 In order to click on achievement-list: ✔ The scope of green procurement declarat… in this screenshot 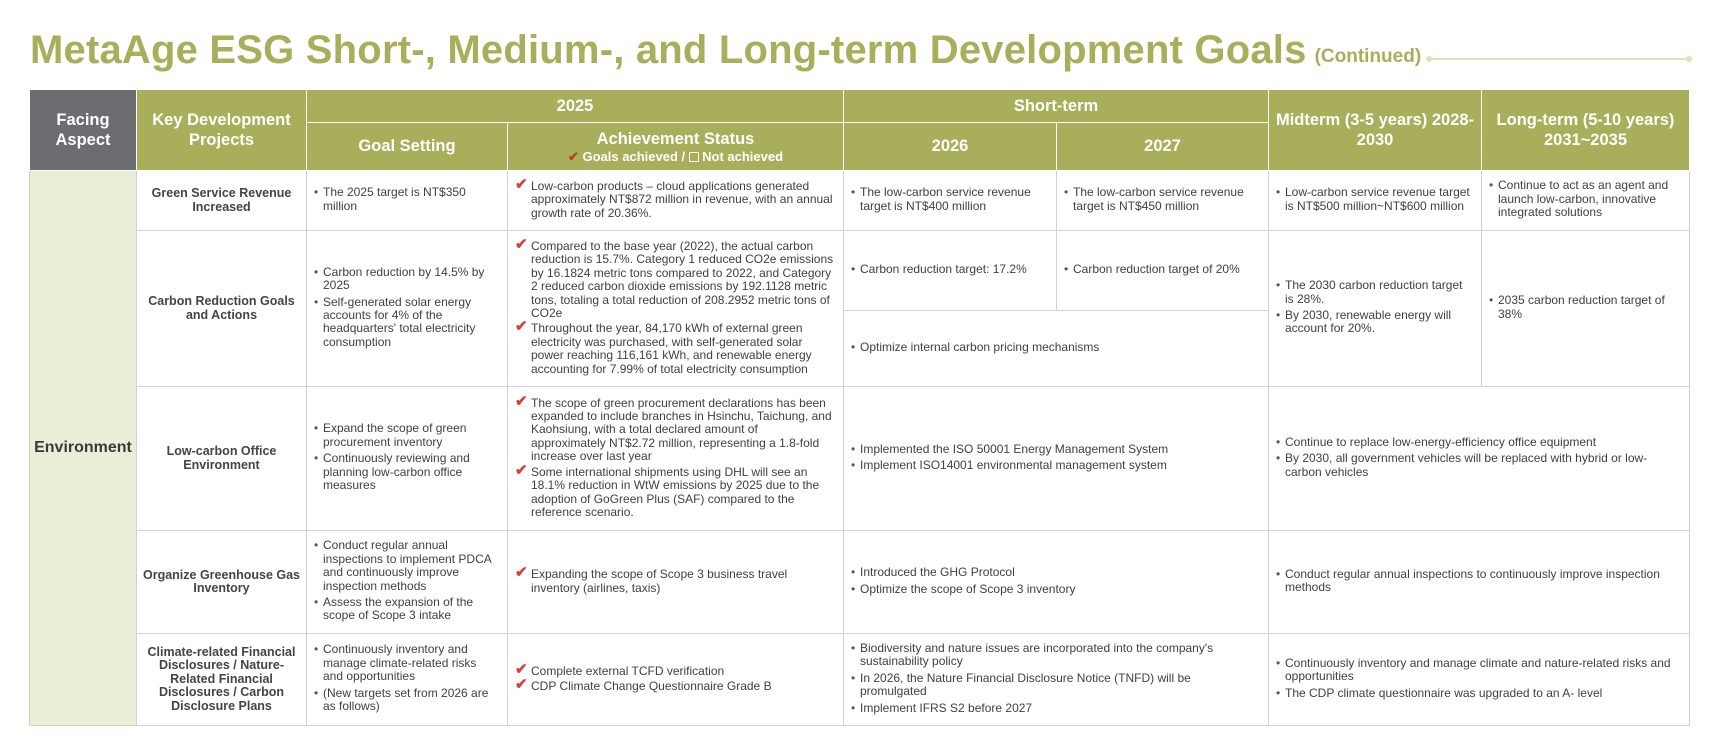, I will do `click(675, 456)`.